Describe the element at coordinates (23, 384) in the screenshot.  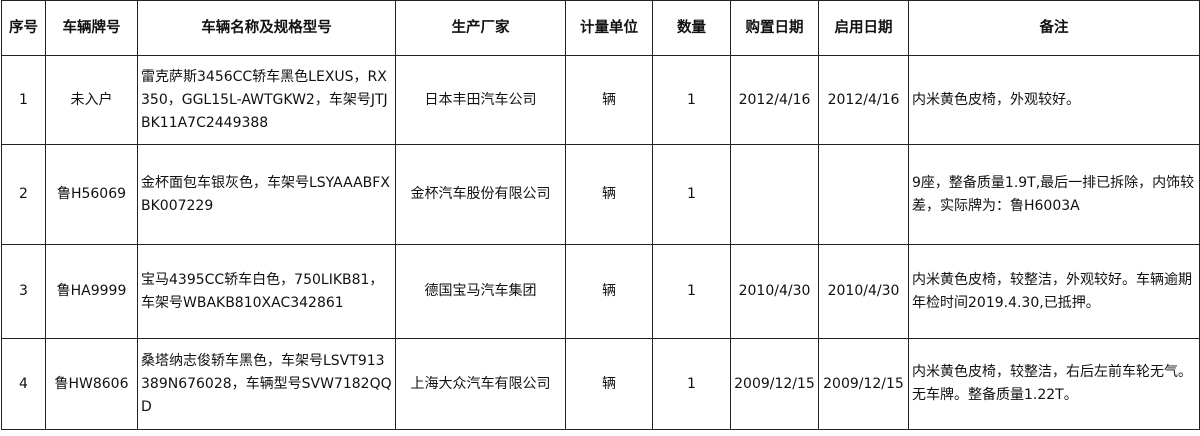
I see `cell-no: 4` at that location.